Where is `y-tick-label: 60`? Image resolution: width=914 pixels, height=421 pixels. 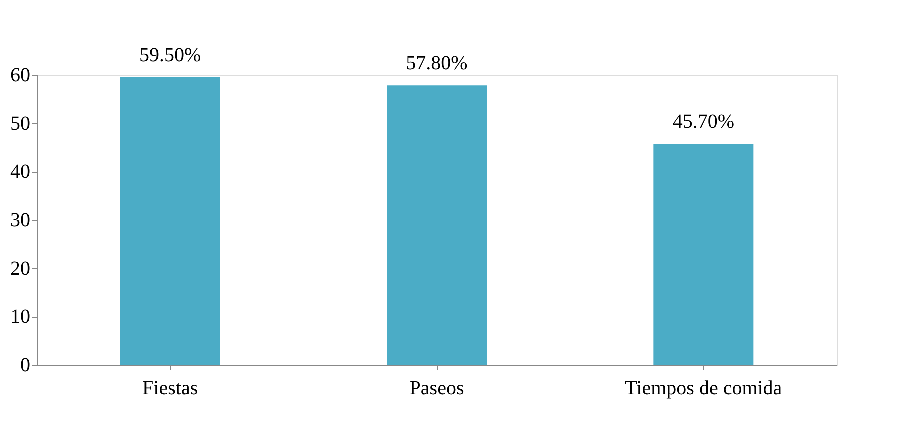 y-tick-label: 60 is located at coordinates (20, 75).